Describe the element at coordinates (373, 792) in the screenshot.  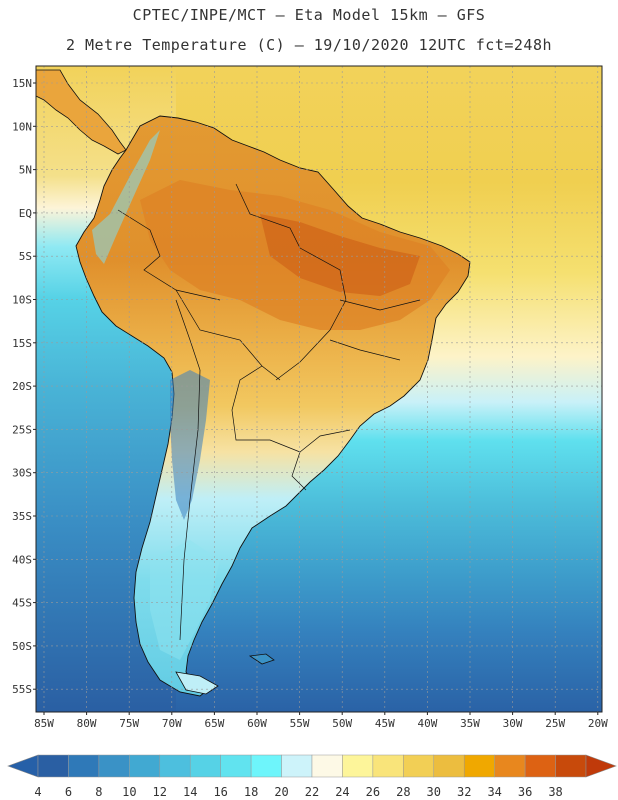
I see `colorbar-label: 26` at that location.